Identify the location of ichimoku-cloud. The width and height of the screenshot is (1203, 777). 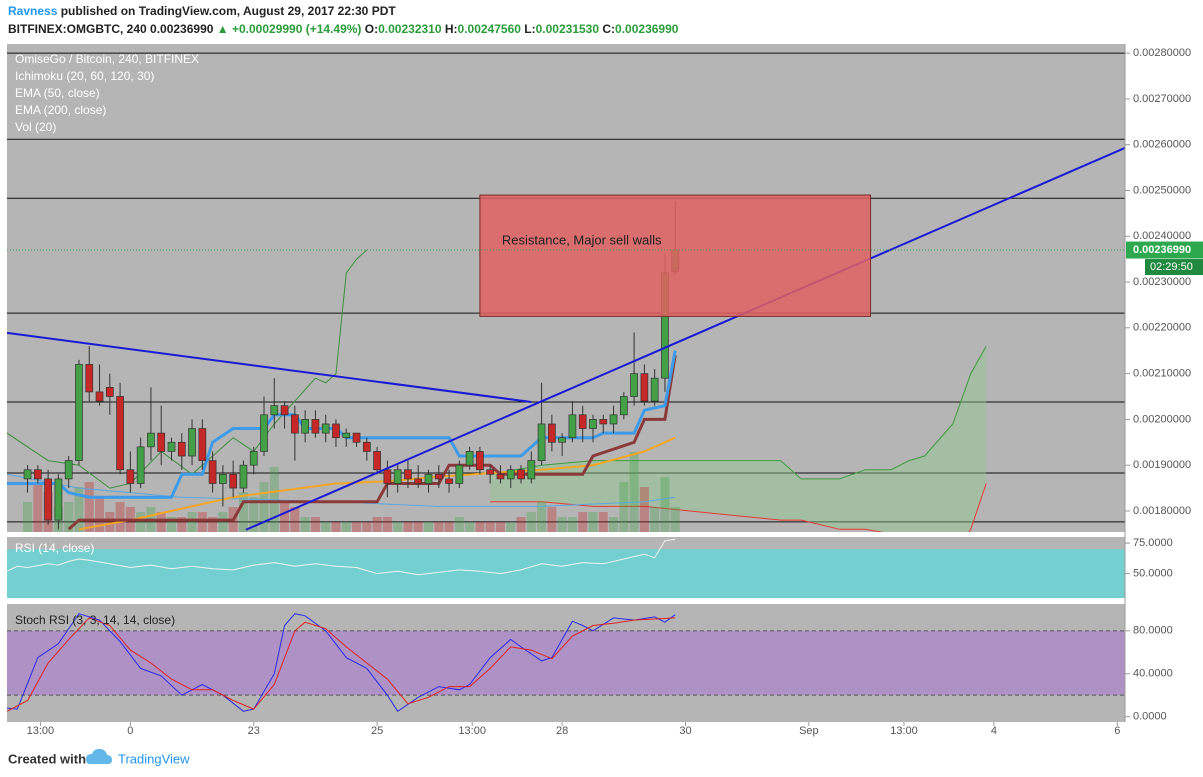
(738, 439).